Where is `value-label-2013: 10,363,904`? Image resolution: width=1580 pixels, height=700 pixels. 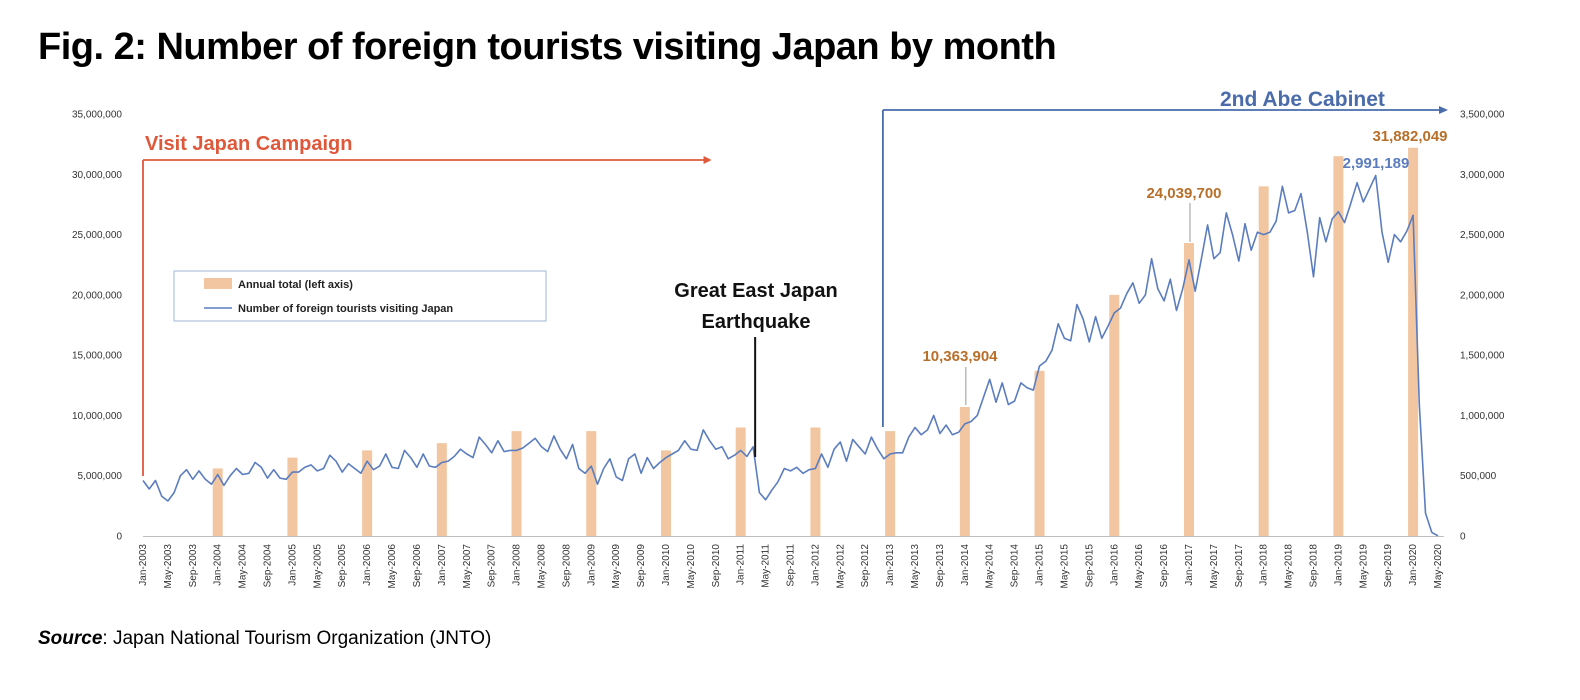 value-label-2013: 10,363,904 is located at coordinates (960, 356).